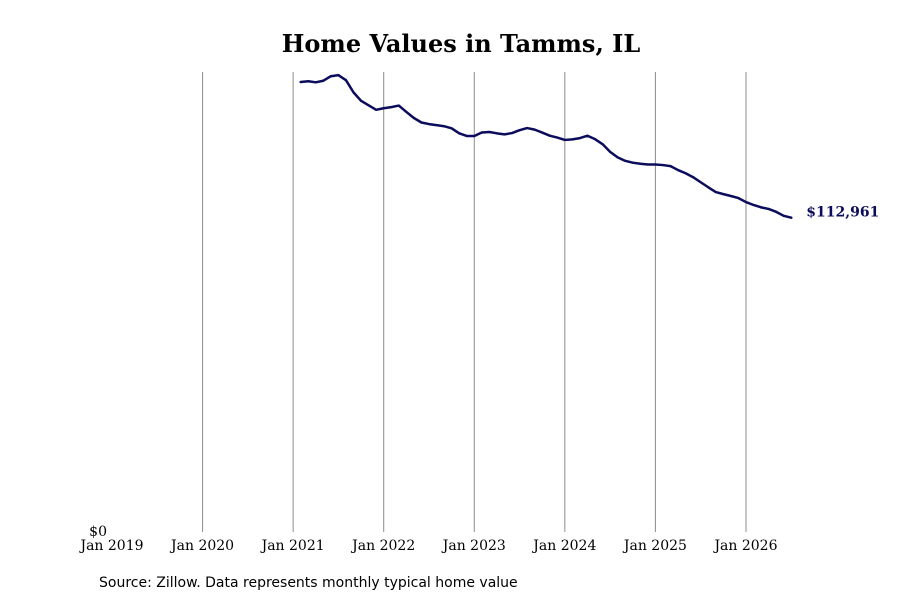 The height and width of the screenshot is (600, 900). Describe the element at coordinates (744, 546) in the screenshot. I see `x-tick-label: Jan 2026` at that location.